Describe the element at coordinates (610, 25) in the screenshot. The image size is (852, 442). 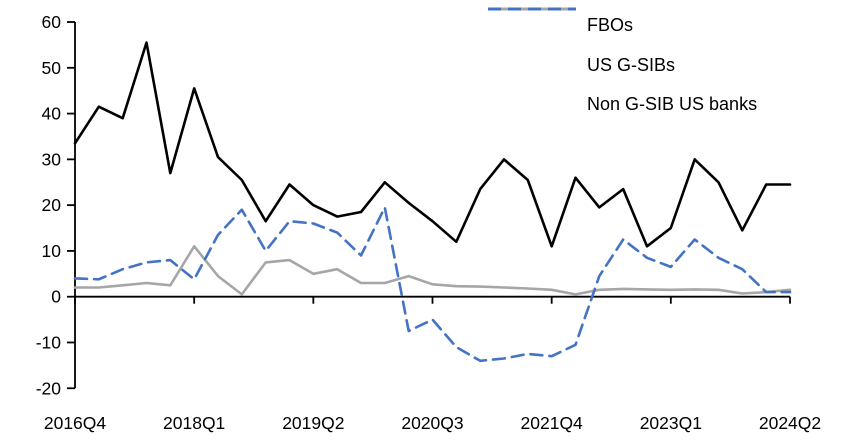
I see `legend-label-fbos: FBOs` at that location.